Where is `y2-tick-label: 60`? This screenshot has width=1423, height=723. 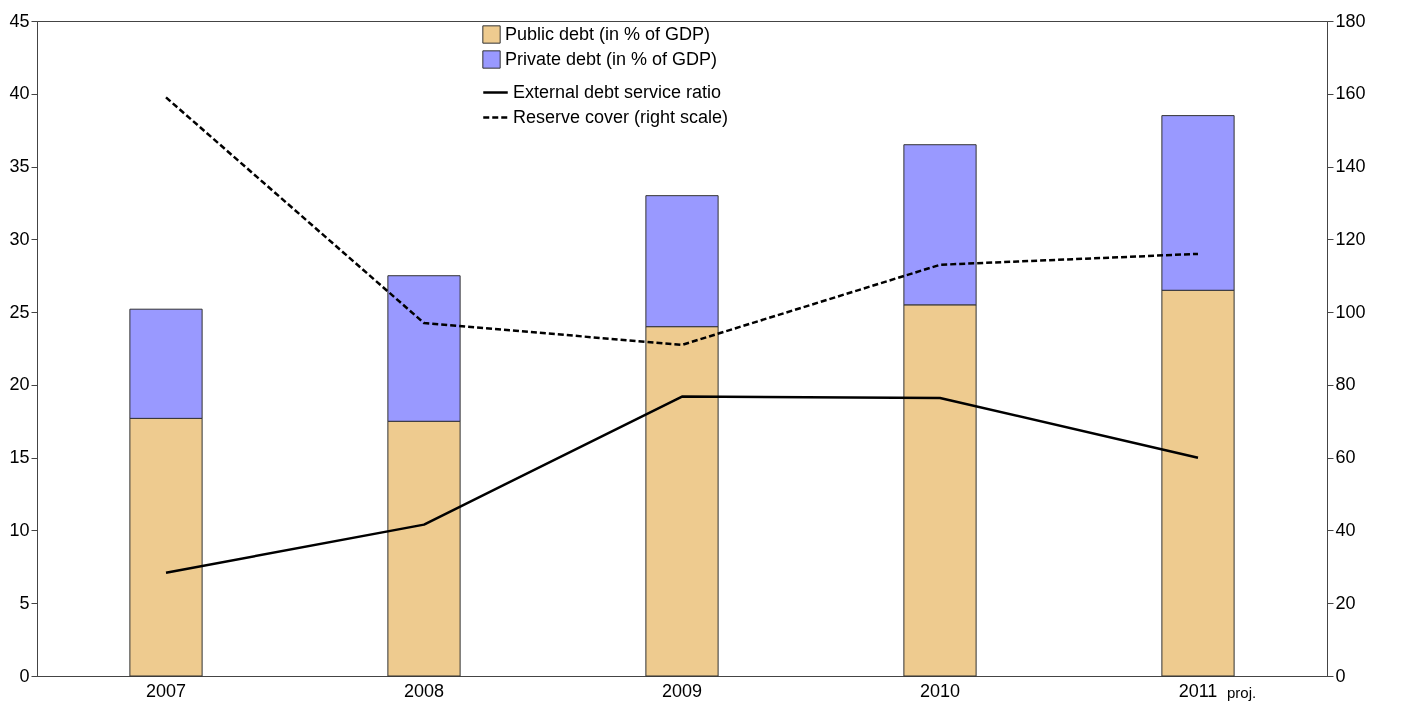
y2-tick-label: 60 is located at coordinates (1345, 457).